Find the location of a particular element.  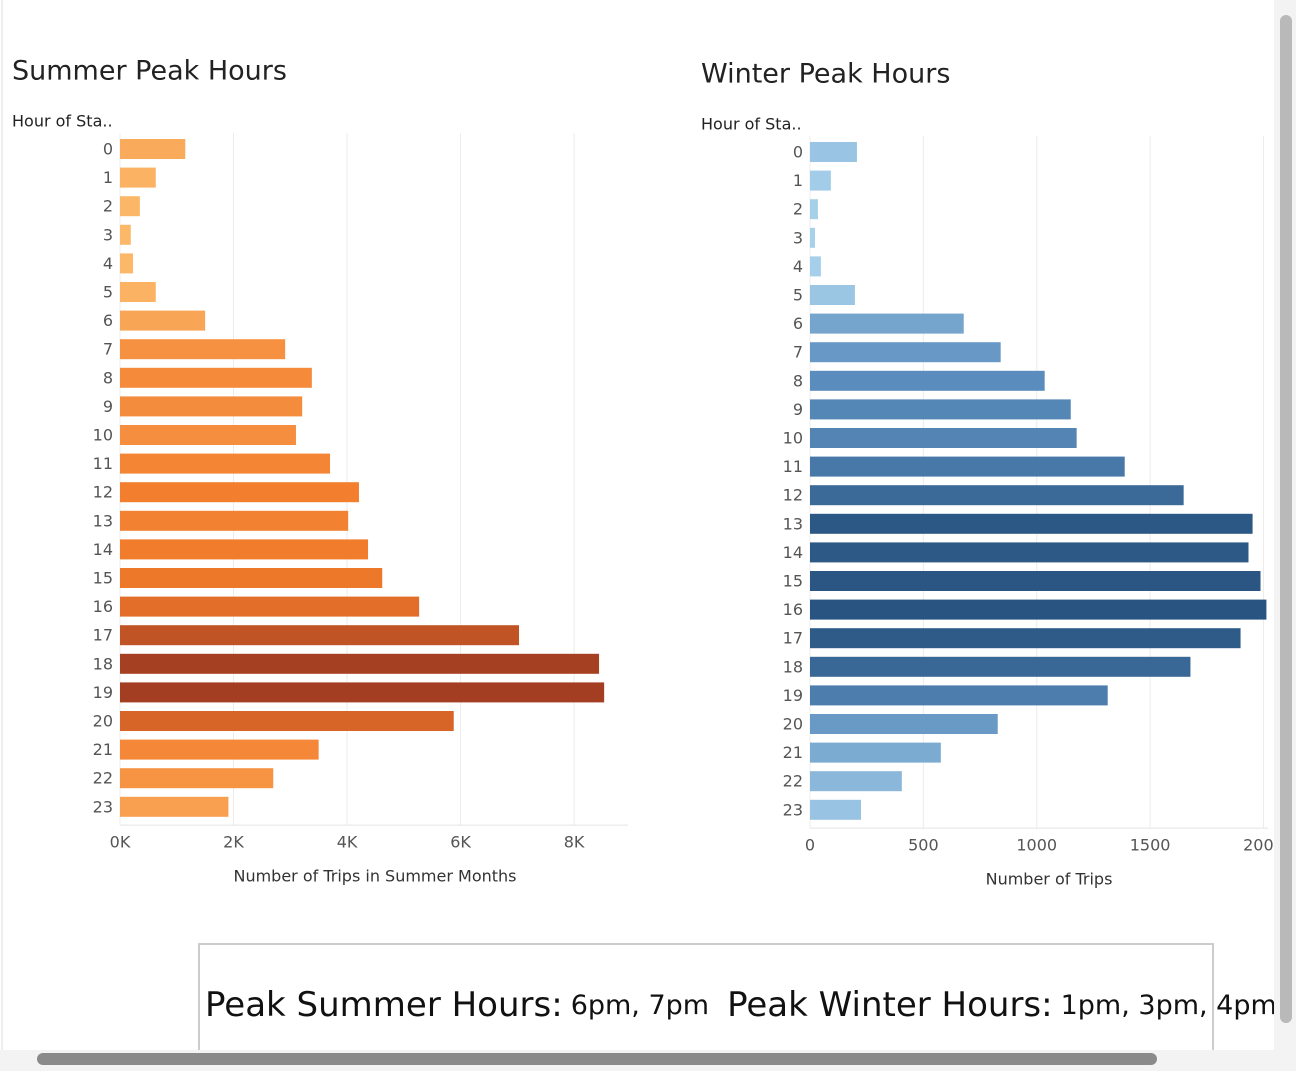

y-tick-label: 21 is located at coordinates (793, 752).